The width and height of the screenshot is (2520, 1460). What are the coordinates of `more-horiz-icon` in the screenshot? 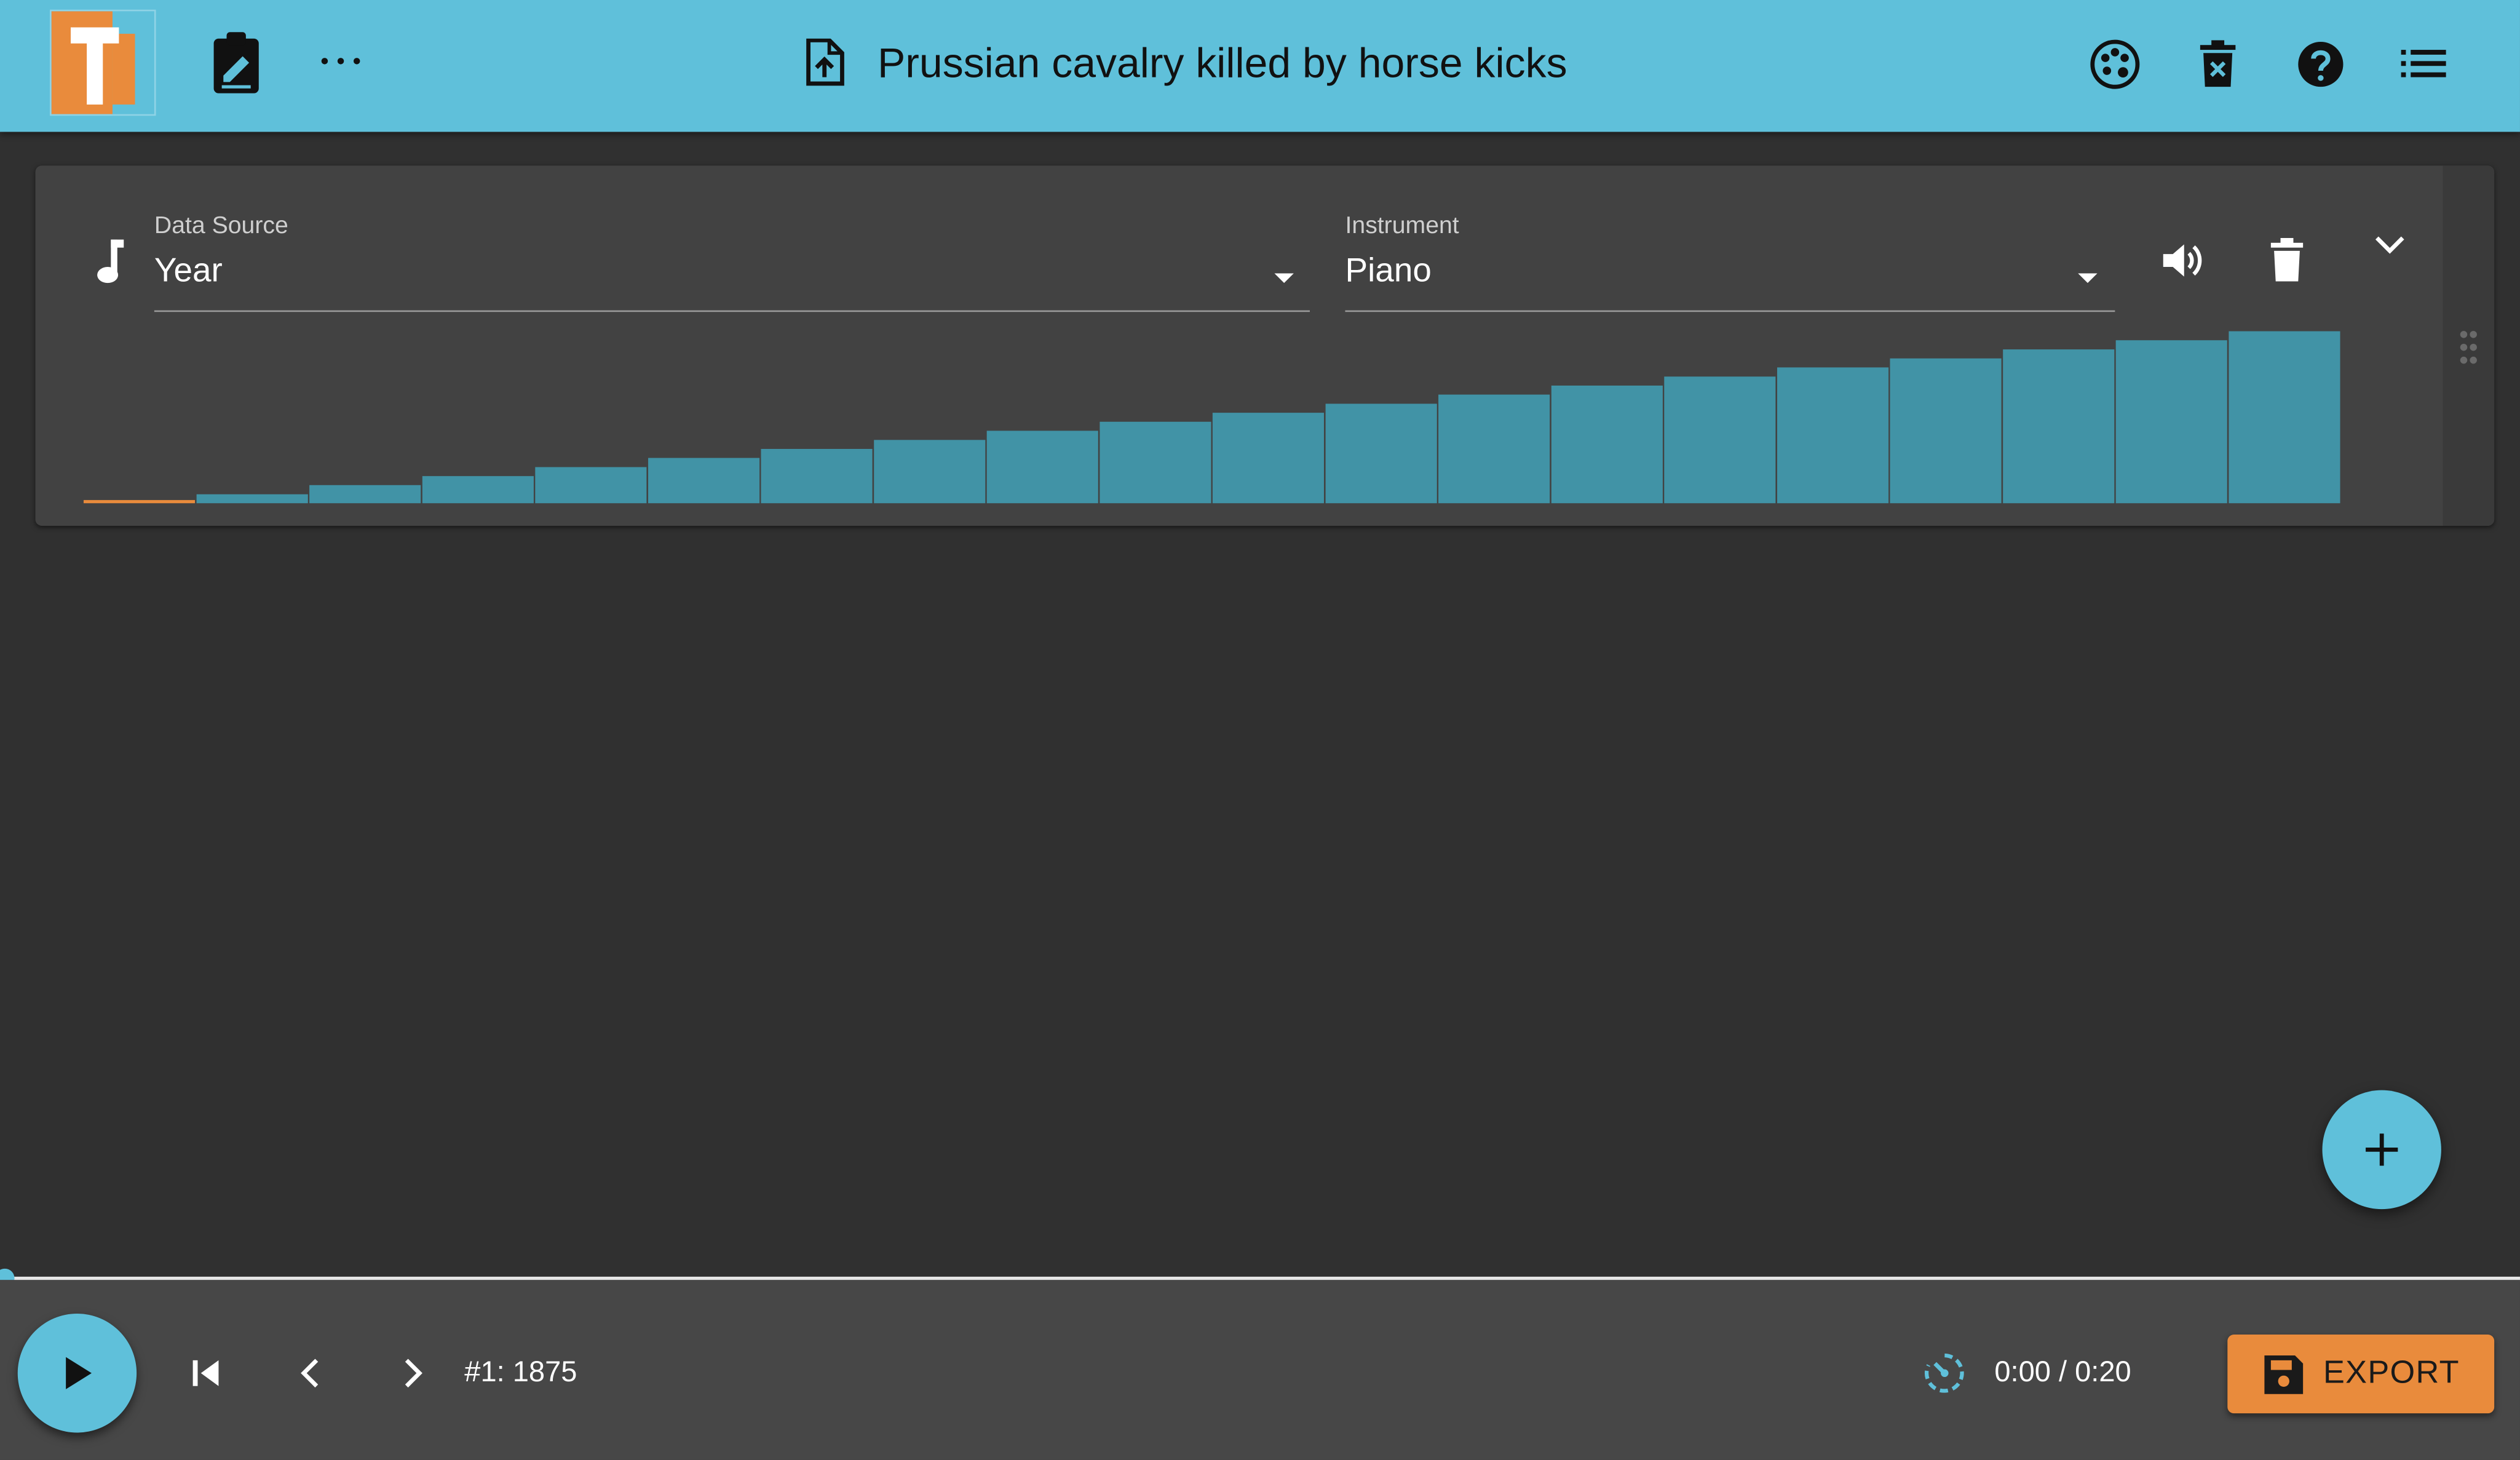 It's located at (341, 61).